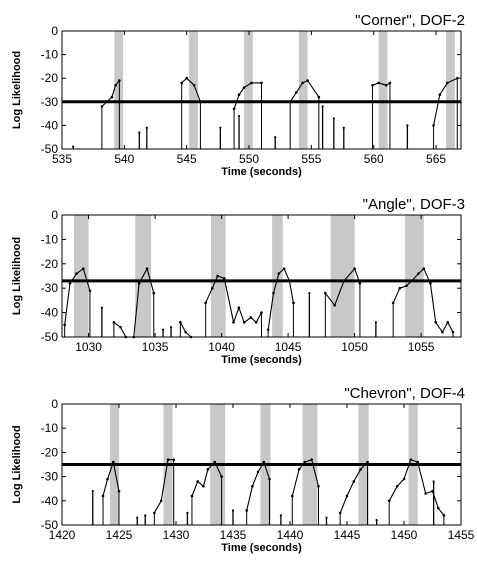 The width and height of the screenshot is (477, 563). Describe the element at coordinates (261, 548) in the screenshot. I see `chart-3-x-axis-title: Time (seconds)` at that location.